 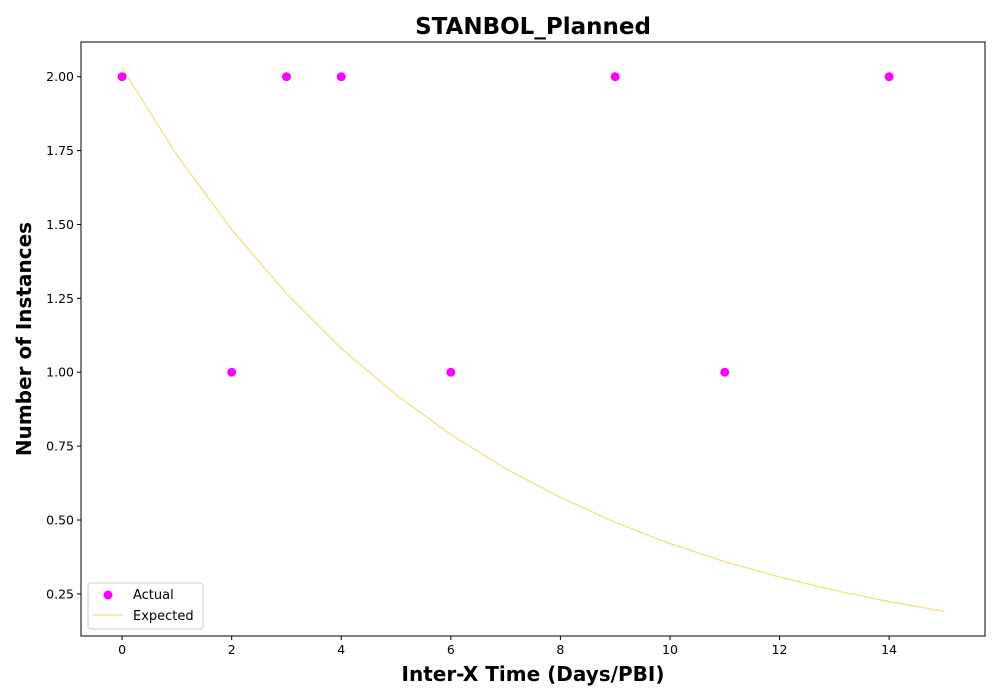 I want to click on x-tick-label: 2, so click(x=232, y=649).